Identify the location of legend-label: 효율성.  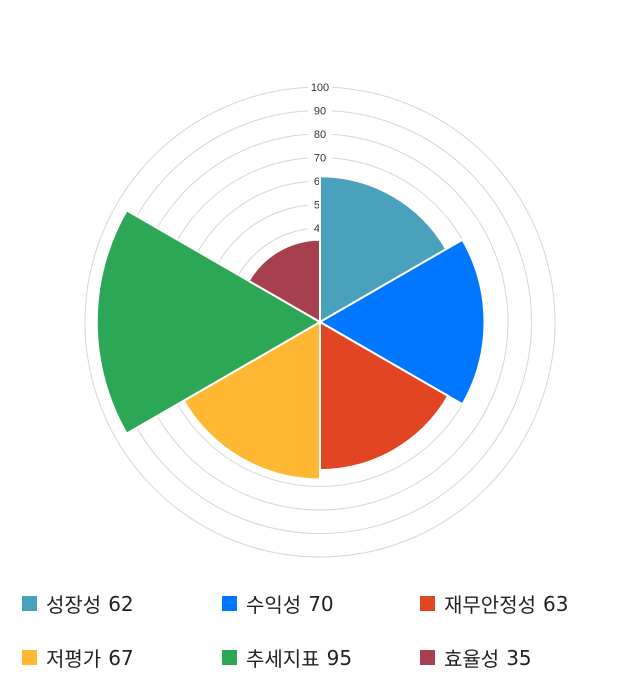
(472, 659).